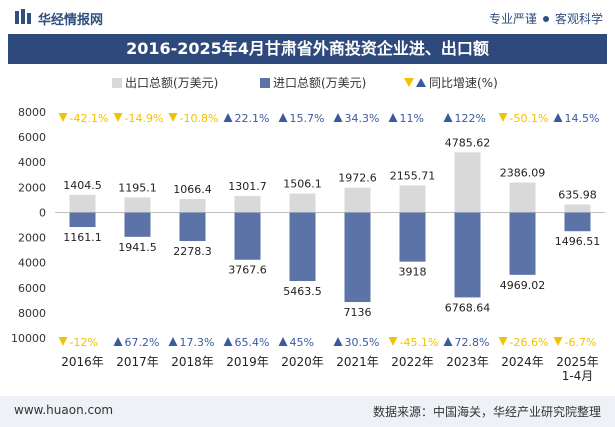 The image size is (615, 427). Describe the element at coordinates (89, 118) in the screenshot. I see `export-yoy-label: -42.1%` at that location.